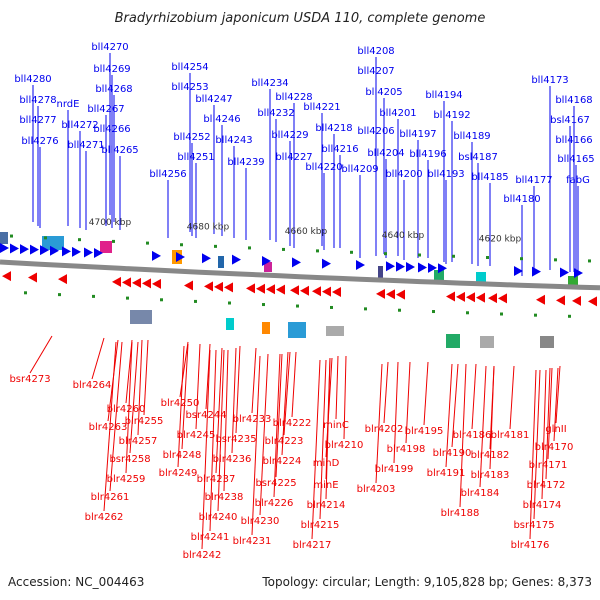 The width and height of the screenshot is (600, 600). Describe the element at coordinates (235, 439) in the screenshot. I see `reverse-gene-label: bsr4235` at that location.